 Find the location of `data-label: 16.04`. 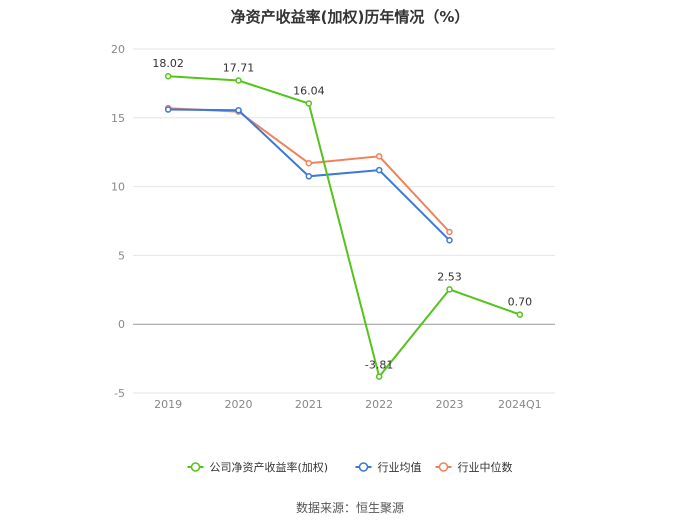

data-label: 16.04 is located at coordinates (309, 90).